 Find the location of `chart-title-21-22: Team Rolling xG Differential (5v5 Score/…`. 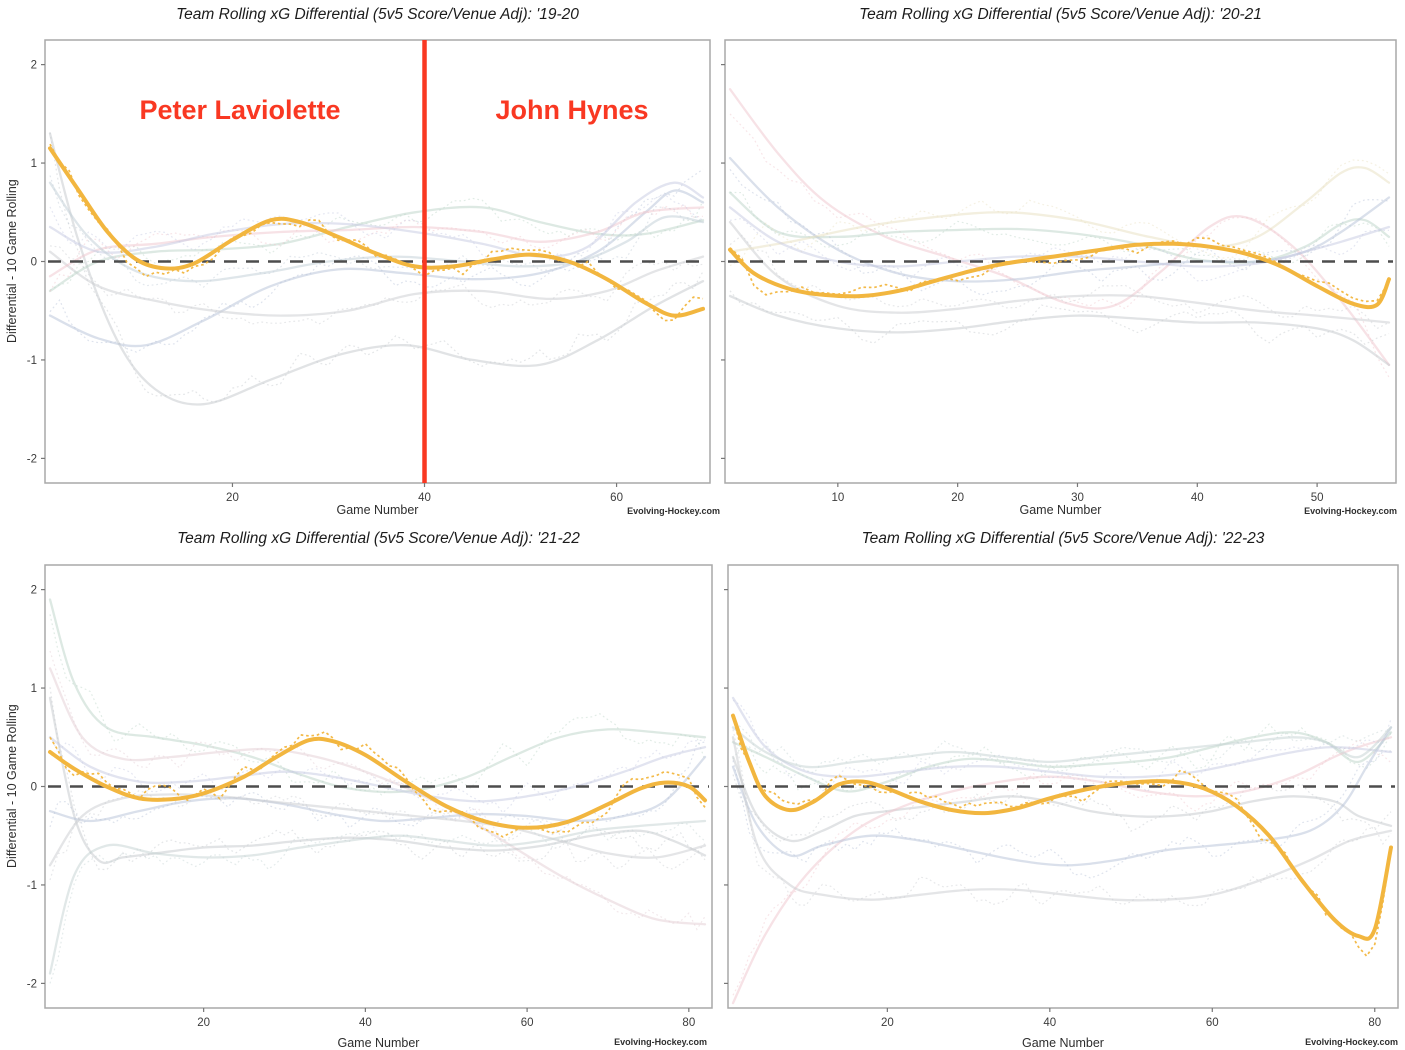

chart-title-21-22: Team Rolling xG Differential (5v5 Score/… is located at coordinates (378, 538).